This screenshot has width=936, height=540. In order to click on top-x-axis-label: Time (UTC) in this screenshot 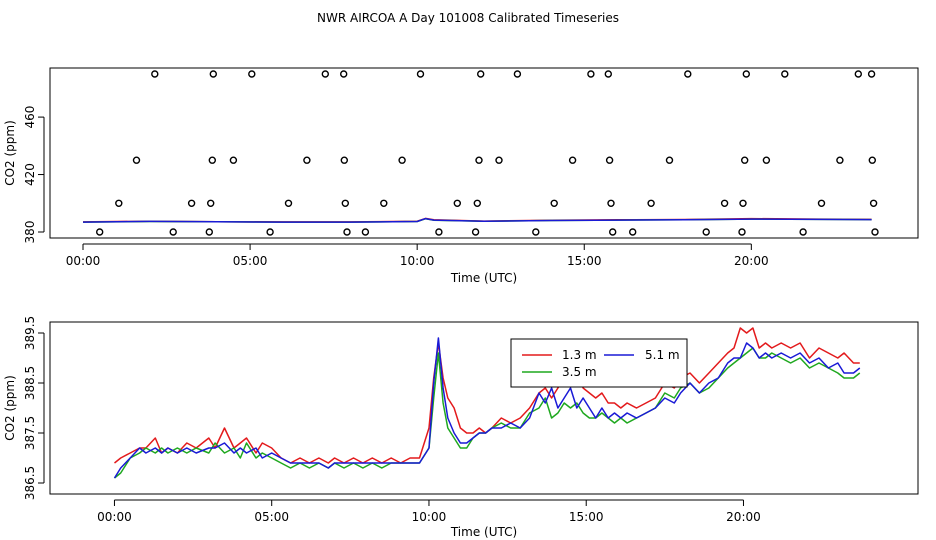, I will do `click(483, 278)`.